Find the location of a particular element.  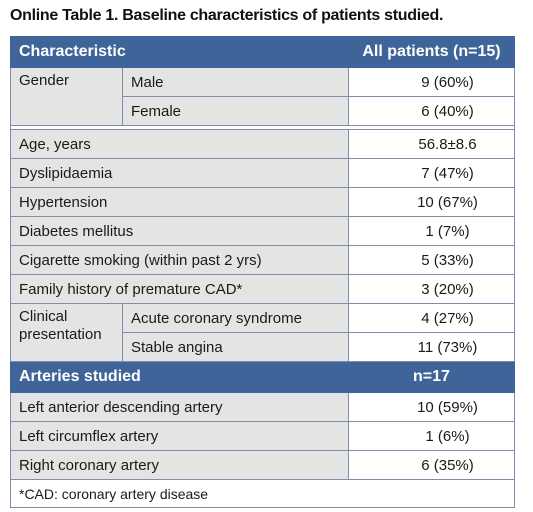

artery-label: Left anterior descending artery is located at coordinates (179, 407).